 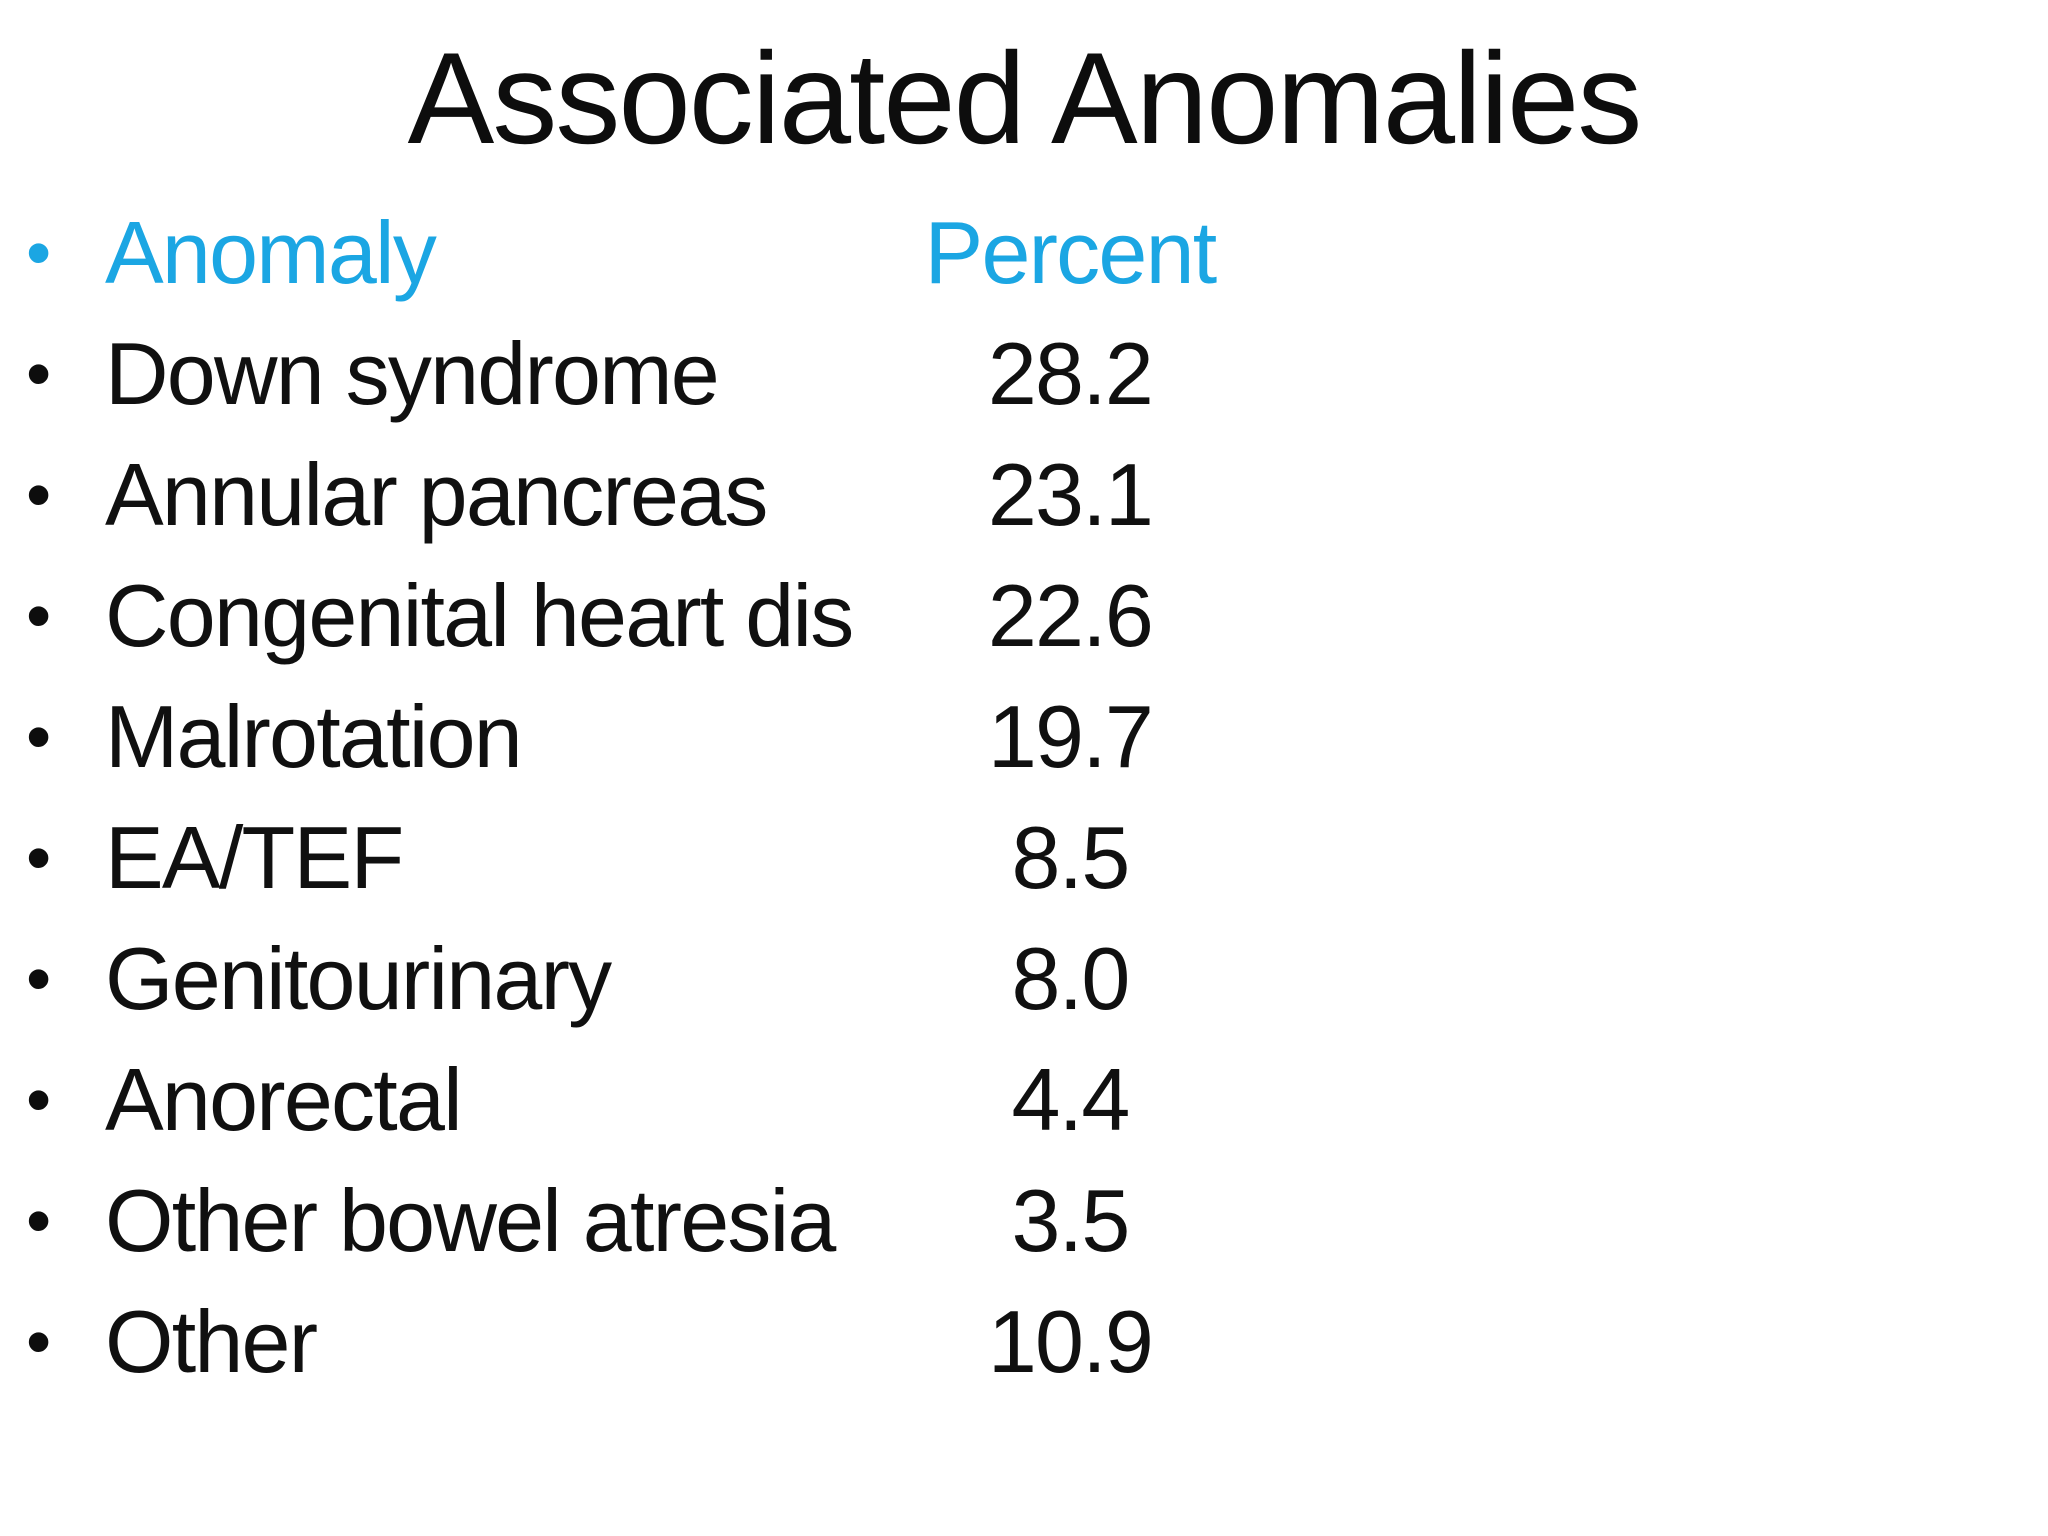 I want to click on anomaly-label: Other, so click(x=211, y=1341).